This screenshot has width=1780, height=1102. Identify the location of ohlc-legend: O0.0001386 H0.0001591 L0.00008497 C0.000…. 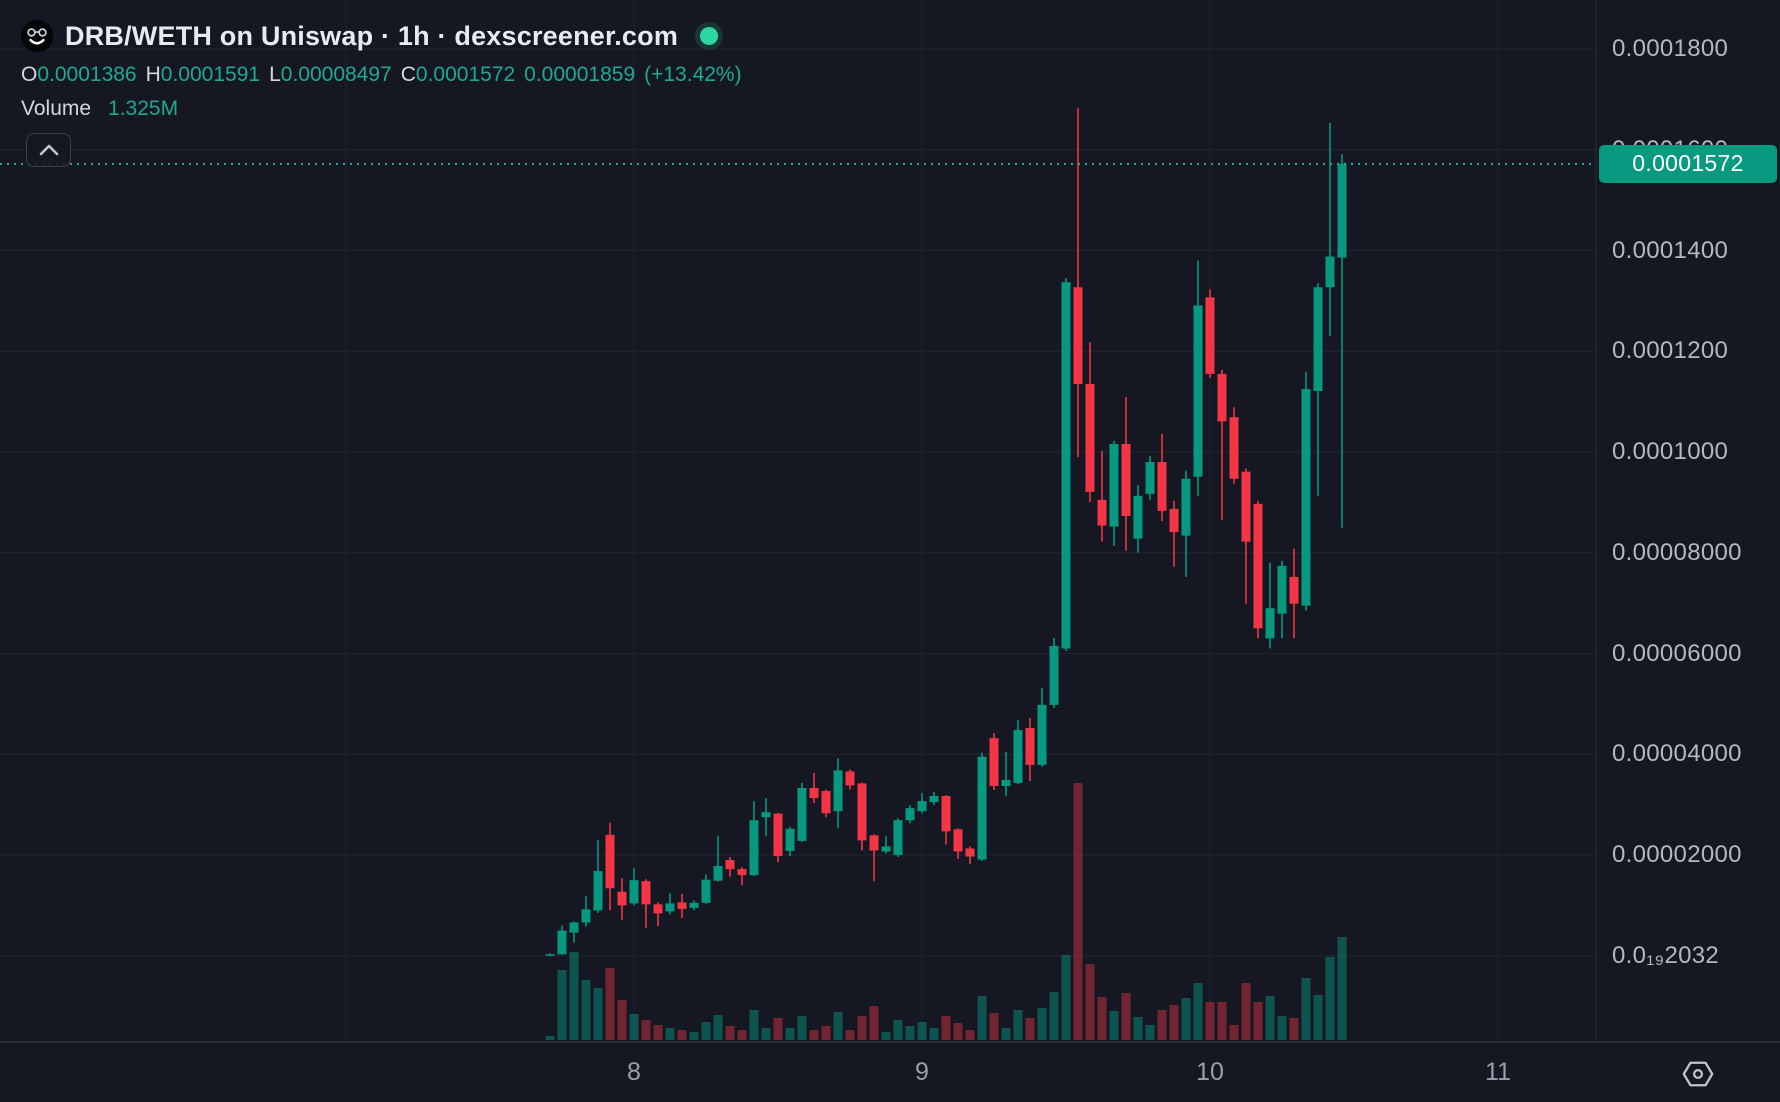
(381, 75).